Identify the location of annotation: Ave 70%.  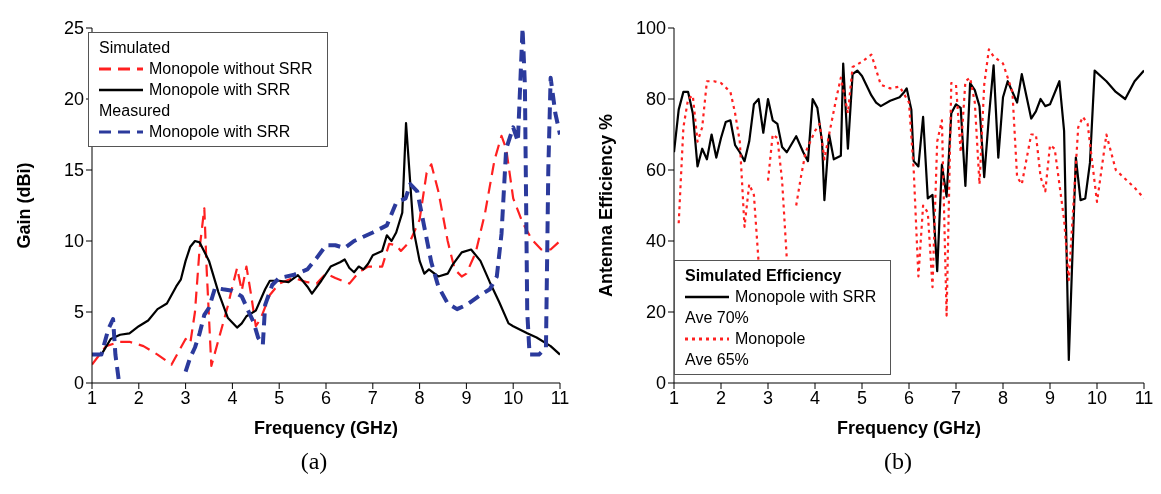
(717, 318).